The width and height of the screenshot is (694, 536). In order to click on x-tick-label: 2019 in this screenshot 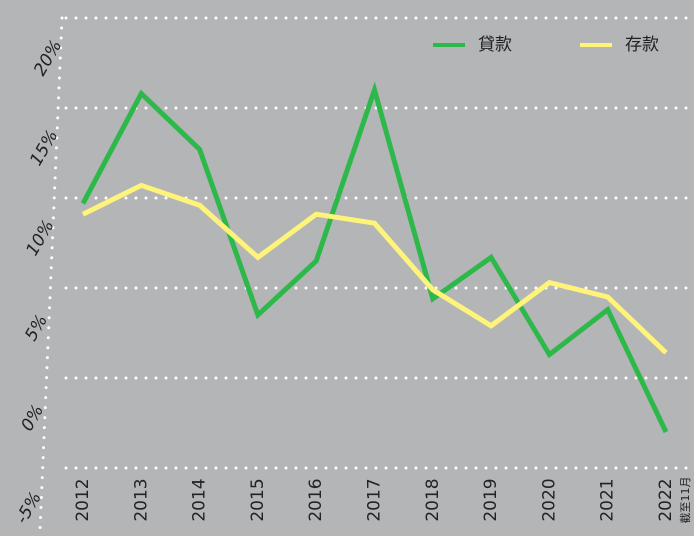, I will do `click(491, 499)`.